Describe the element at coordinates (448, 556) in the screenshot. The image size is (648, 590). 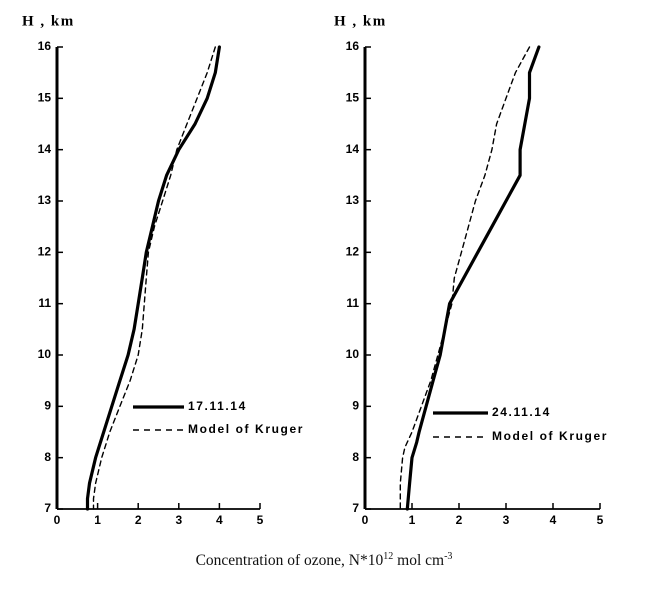
I see `caption-exponent-2: -3` at that location.